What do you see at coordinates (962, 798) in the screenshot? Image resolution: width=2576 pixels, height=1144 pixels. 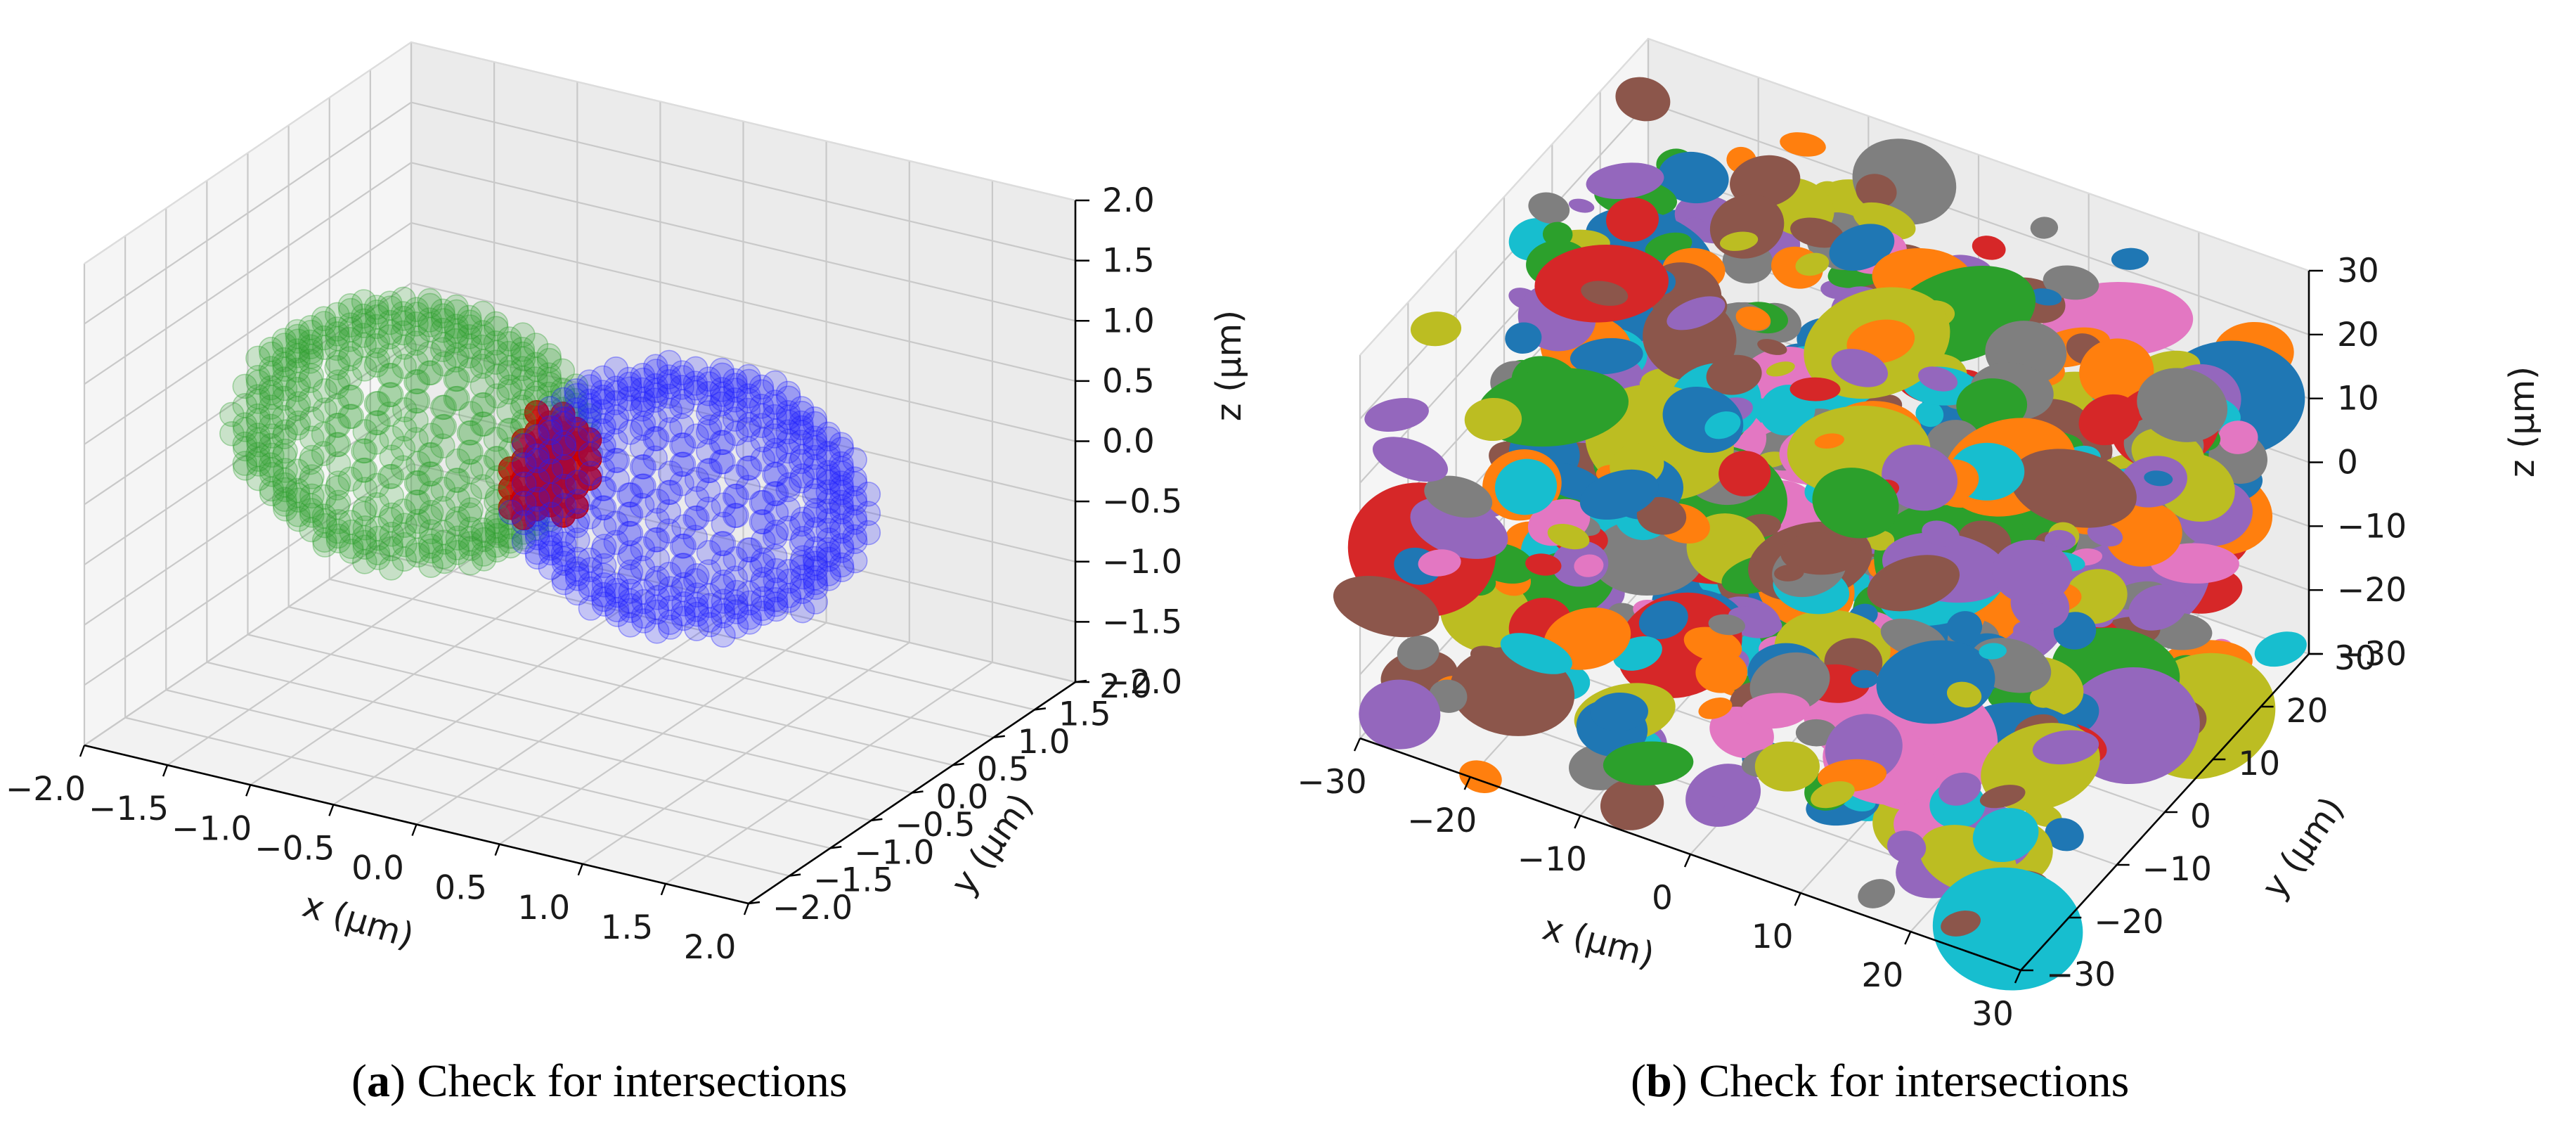 I see `a-y-tick-label: 0.0` at bounding box center [962, 798].